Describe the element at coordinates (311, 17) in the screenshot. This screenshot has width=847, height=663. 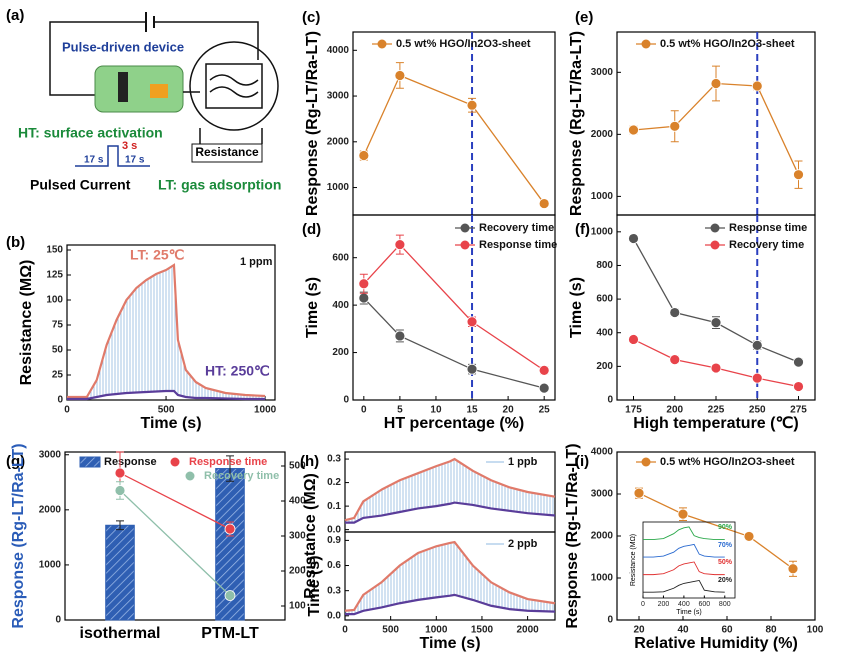
I see `panel-label: (c)` at that location.